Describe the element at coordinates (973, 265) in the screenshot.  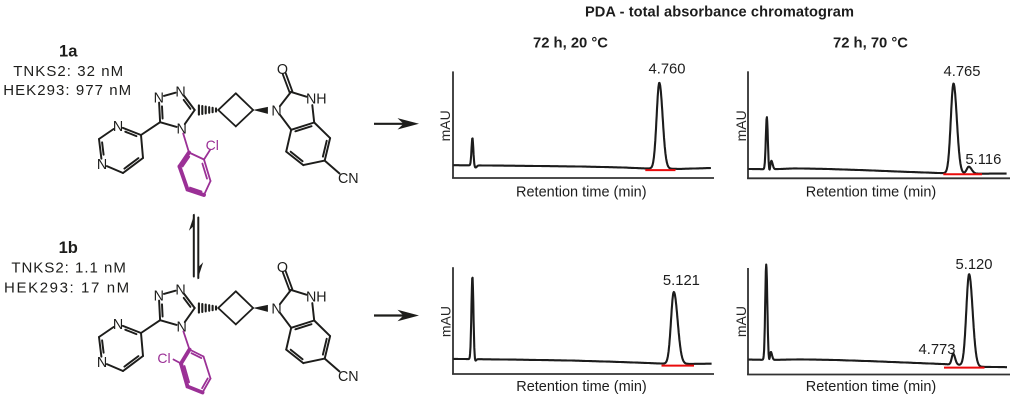
I see `svg-text: 5.120` at that location.